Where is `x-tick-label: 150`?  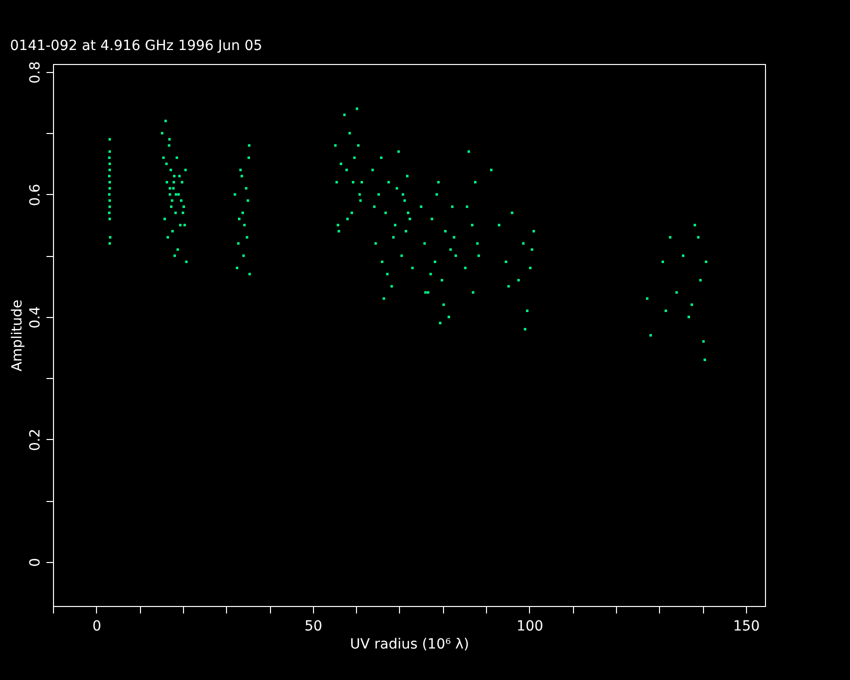 x-tick-label: 150 is located at coordinates (746, 626).